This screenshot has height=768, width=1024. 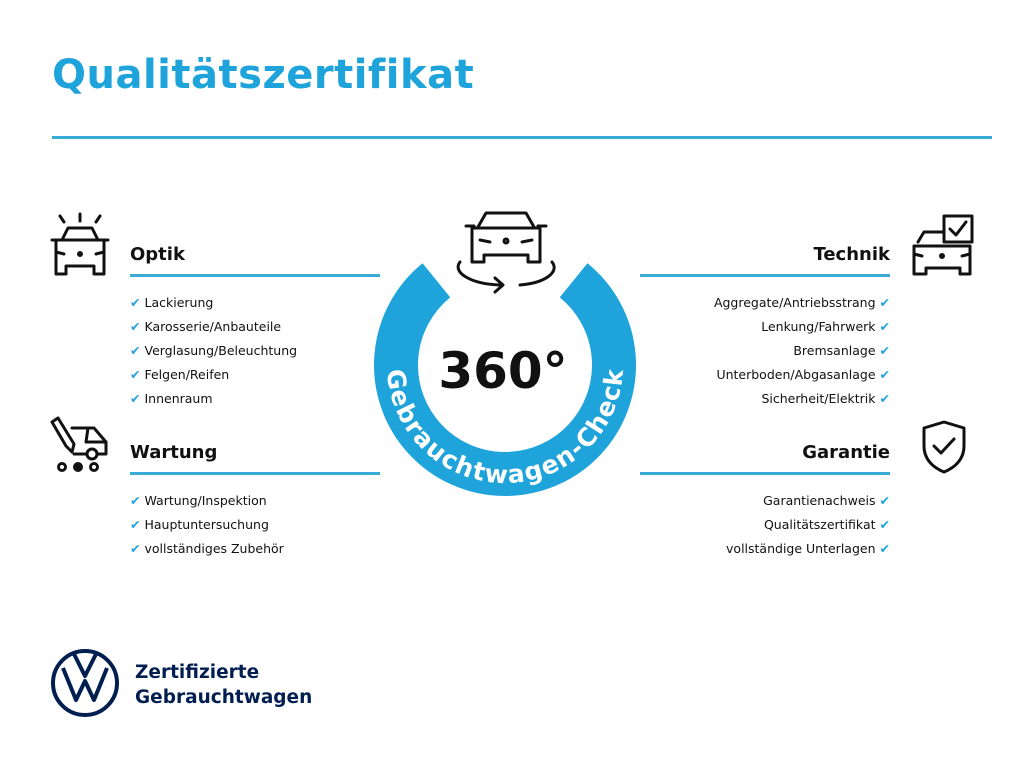 I want to click on section-title: Technik, so click(x=851, y=254).